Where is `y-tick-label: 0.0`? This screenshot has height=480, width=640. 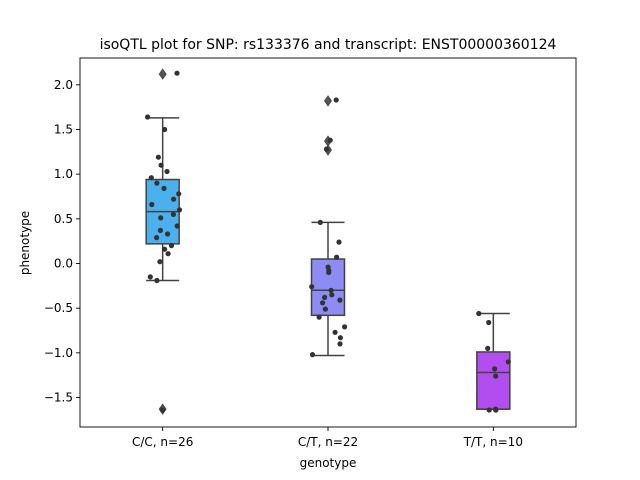 y-tick-label: 0.0 is located at coordinates (63, 263).